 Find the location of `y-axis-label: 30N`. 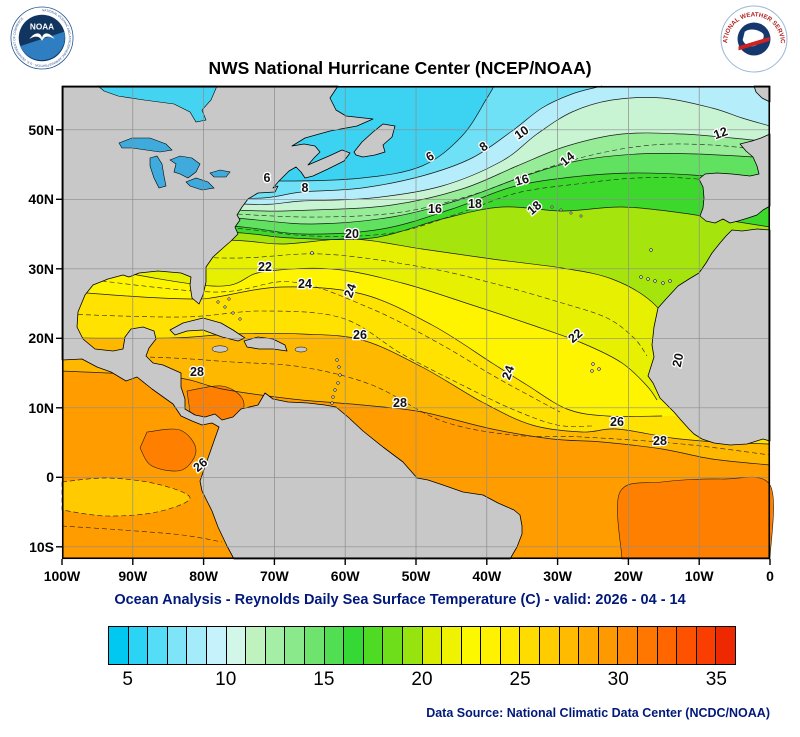

y-axis-label: 30N is located at coordinates (41, 268).